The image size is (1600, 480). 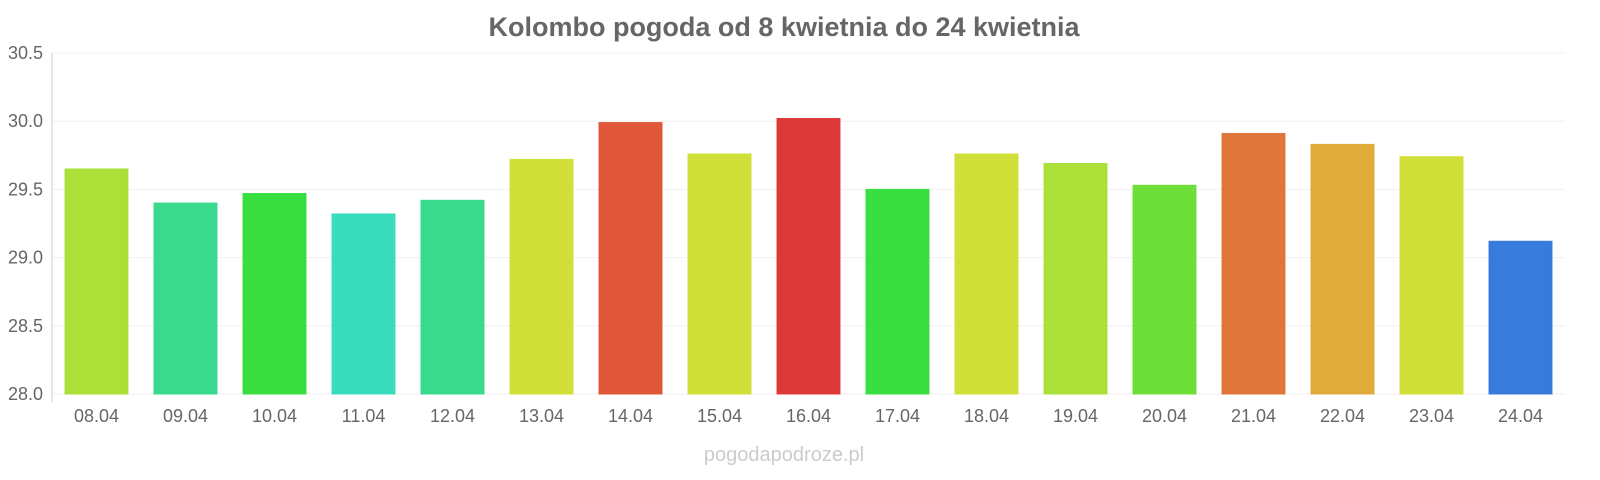 What do you see at coordinates (274, 293) in the screenshot?
I see `bar-10.04` at bounding box center [274, 293].